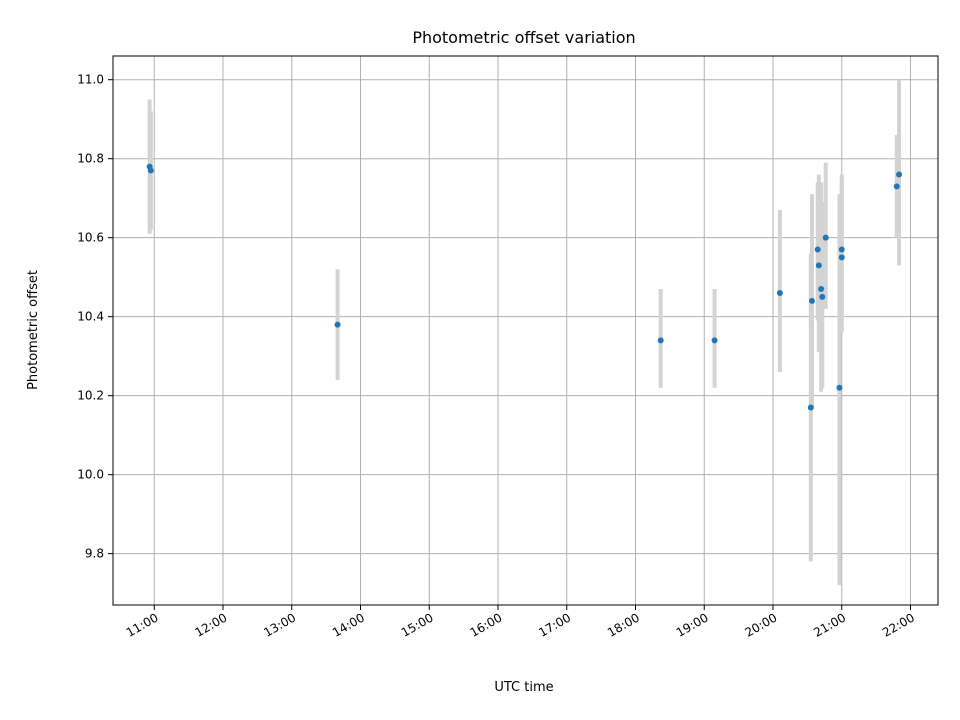 The width and height of the screenshot is (960, 720). What do you see at coordinates (90, 80) in the screenshot?
I see `y-tick-label: 11.0` at bounding box center [90, 80].